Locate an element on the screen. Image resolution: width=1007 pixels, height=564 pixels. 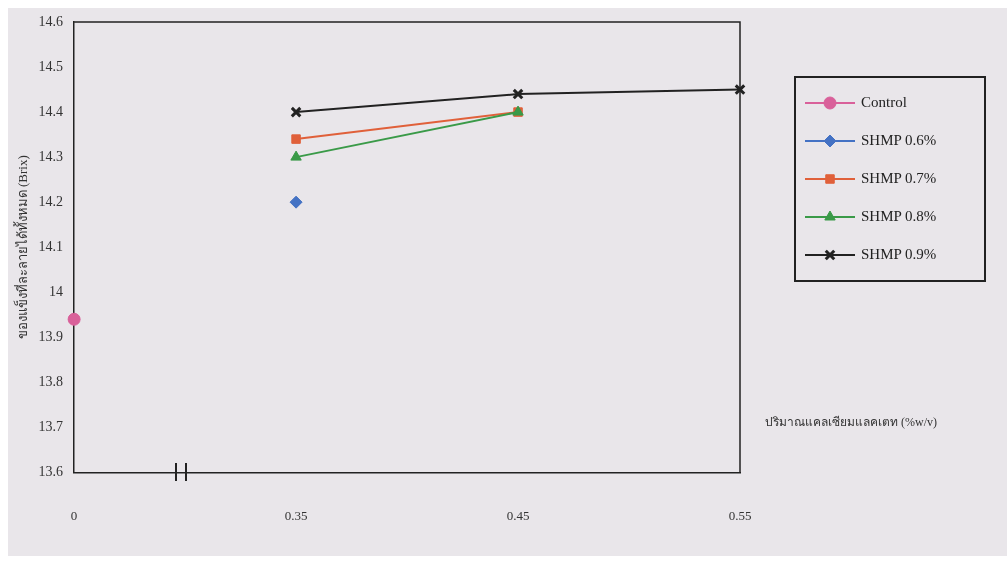
legend-label: SHMP 0.9% is located at coordinates (899, 253).